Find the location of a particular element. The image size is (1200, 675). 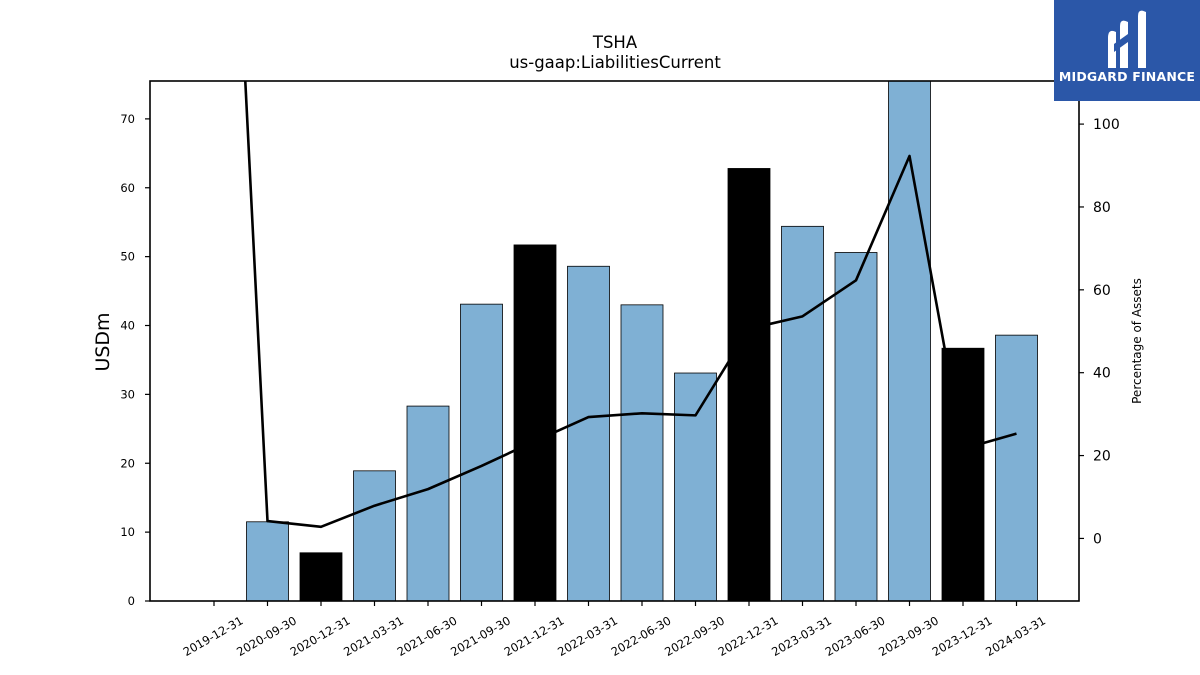

y2-tick-label: 100 is located at coordinates (1106, 125).